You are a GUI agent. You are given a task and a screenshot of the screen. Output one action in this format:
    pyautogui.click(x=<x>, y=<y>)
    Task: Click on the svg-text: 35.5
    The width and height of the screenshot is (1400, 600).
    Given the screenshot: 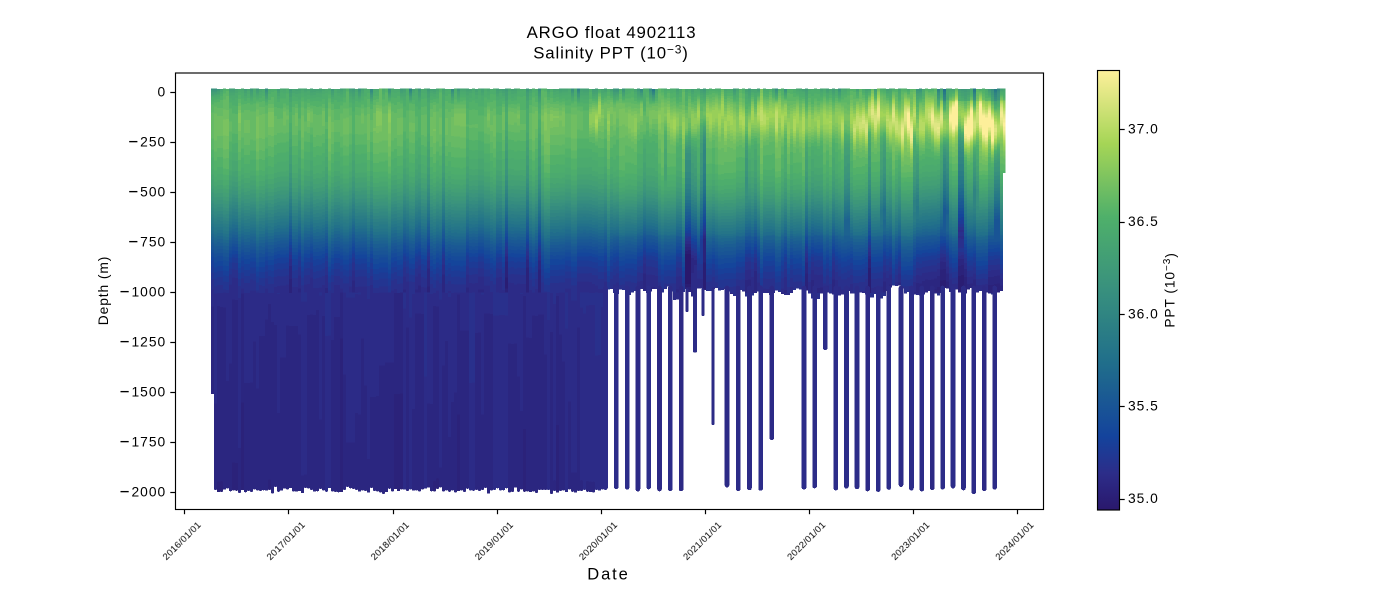 What is the action you would take?
    pyautogui.click(x=1143, y=406)
    